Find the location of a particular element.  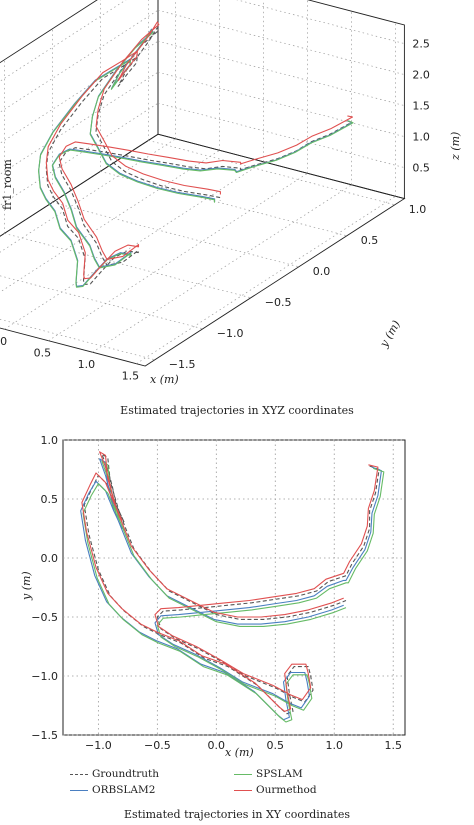

y-tick-label: 1.0 is located at coordinates (50, 440).